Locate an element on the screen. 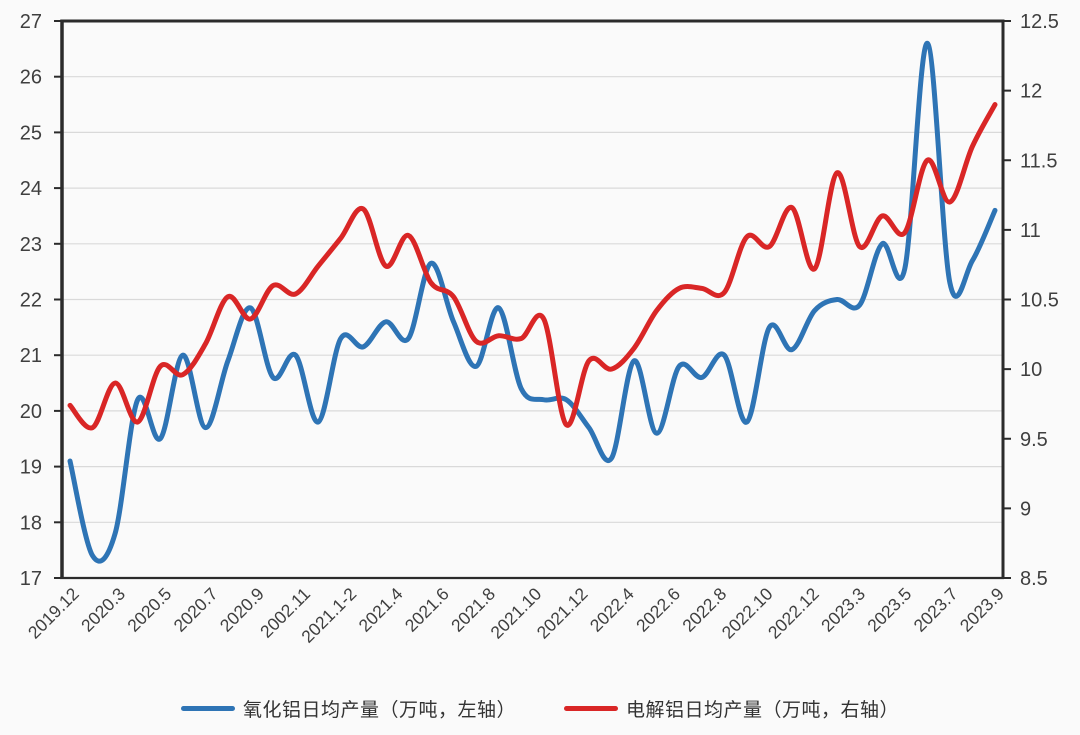 The width and height of the screenshot is (1080, 735). chart-legend: 氧化铝日均产量（万吨，左轴） 电解铝日均产量（万吨，右轴） is located at coordinates (540, 708).